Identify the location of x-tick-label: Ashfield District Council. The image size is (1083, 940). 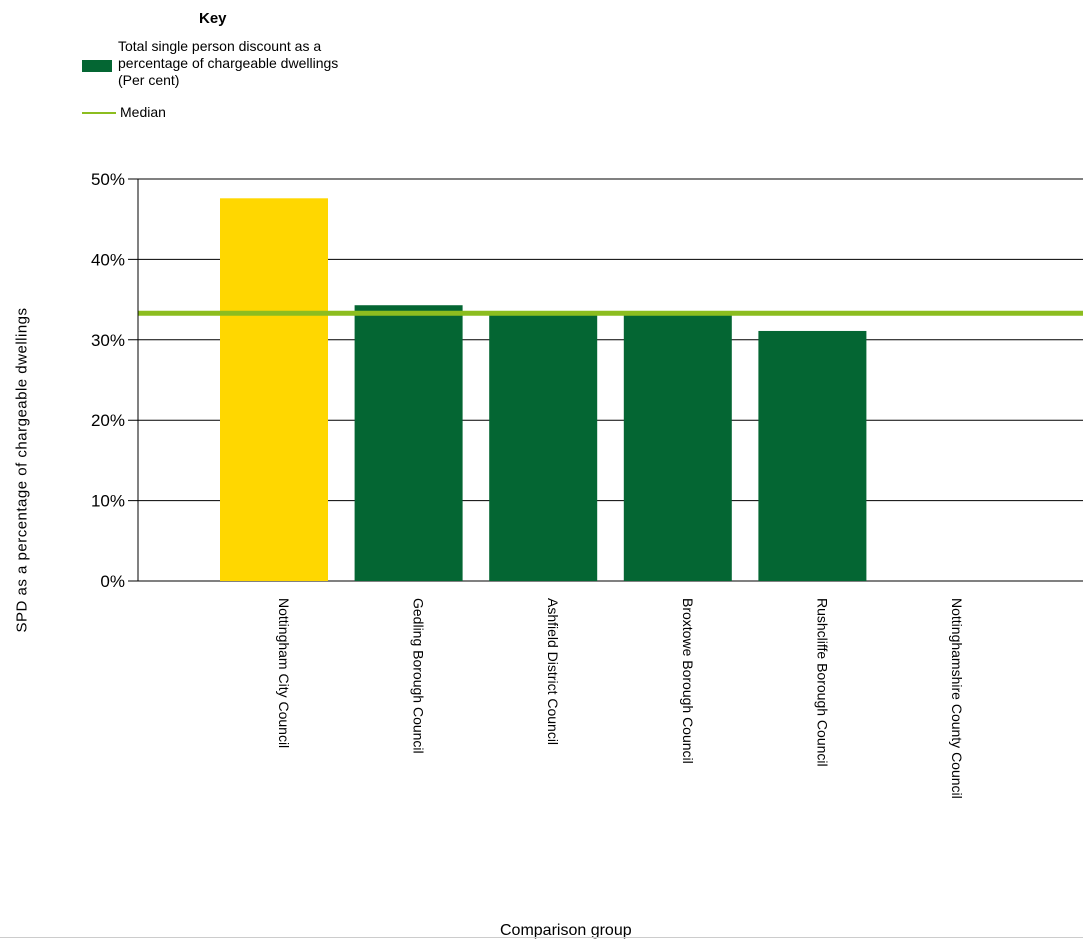
(553, 671).